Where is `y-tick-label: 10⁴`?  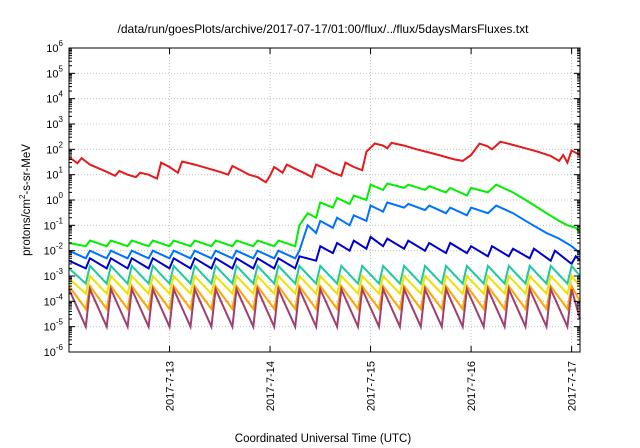 y-tick-label: 10⁴ is located at coordinates (54, 98).